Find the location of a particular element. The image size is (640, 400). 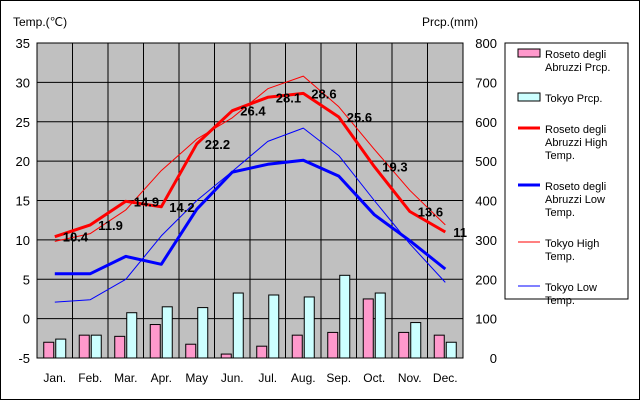

y-right-axis-label: Prcp.(mm) is located at coordinates (450, 22).